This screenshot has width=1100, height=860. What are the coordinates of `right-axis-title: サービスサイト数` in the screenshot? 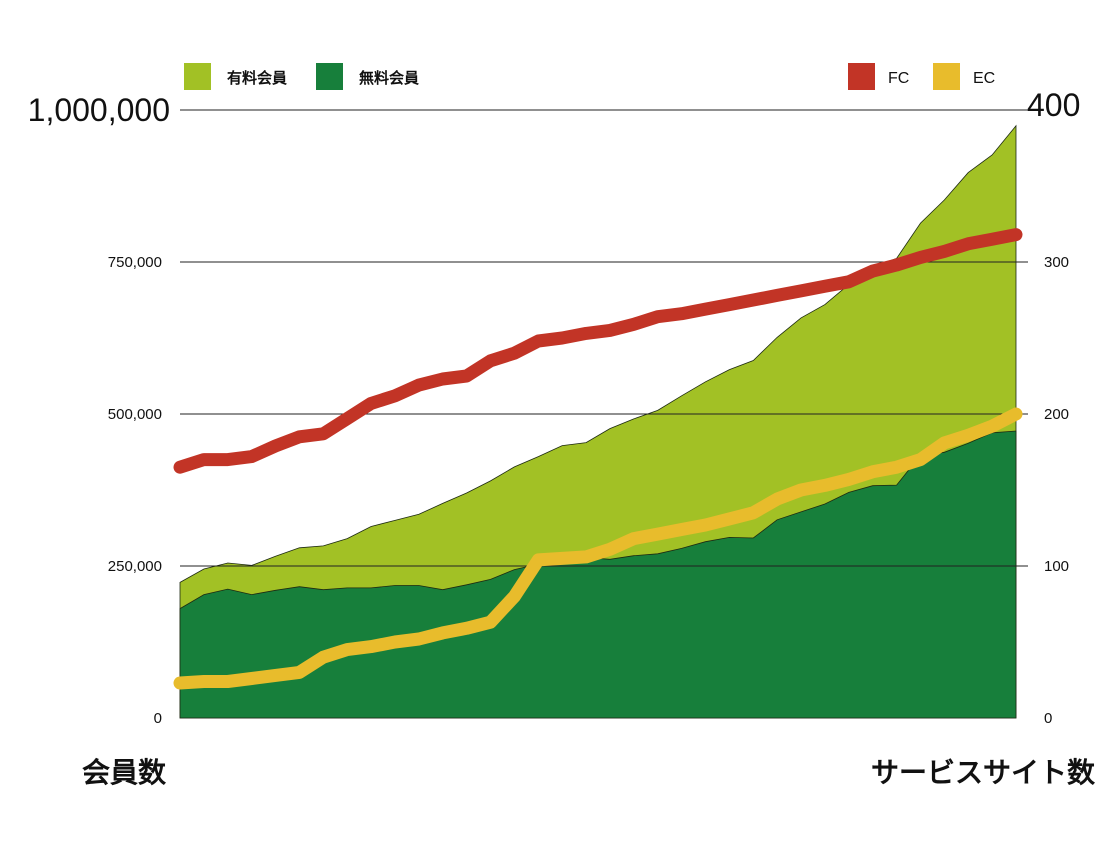 It's located at (983, 772).